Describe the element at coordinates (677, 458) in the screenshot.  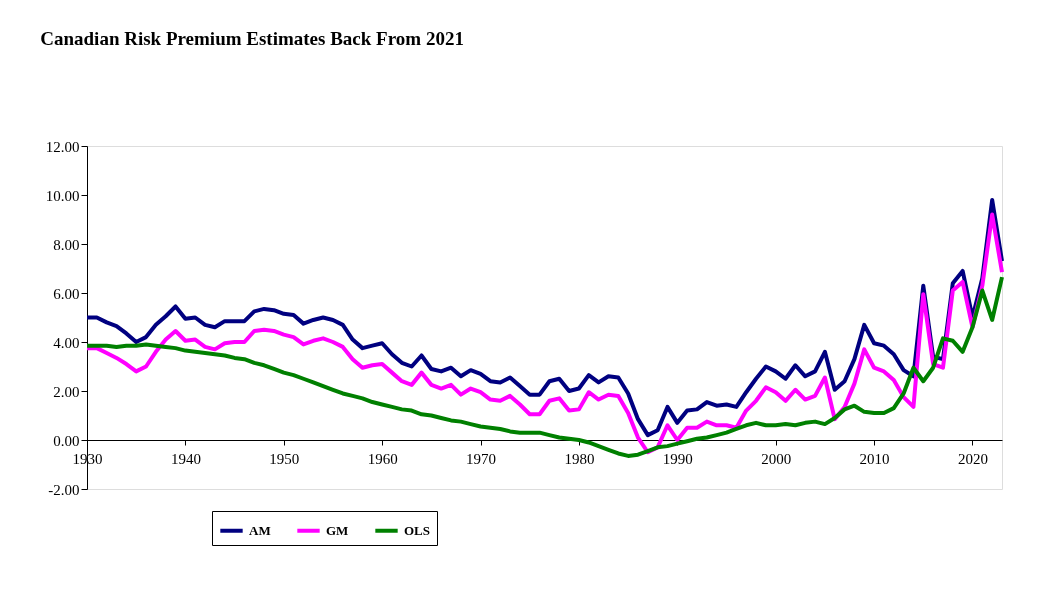
I see `x-tick-label: 1990` at that location.